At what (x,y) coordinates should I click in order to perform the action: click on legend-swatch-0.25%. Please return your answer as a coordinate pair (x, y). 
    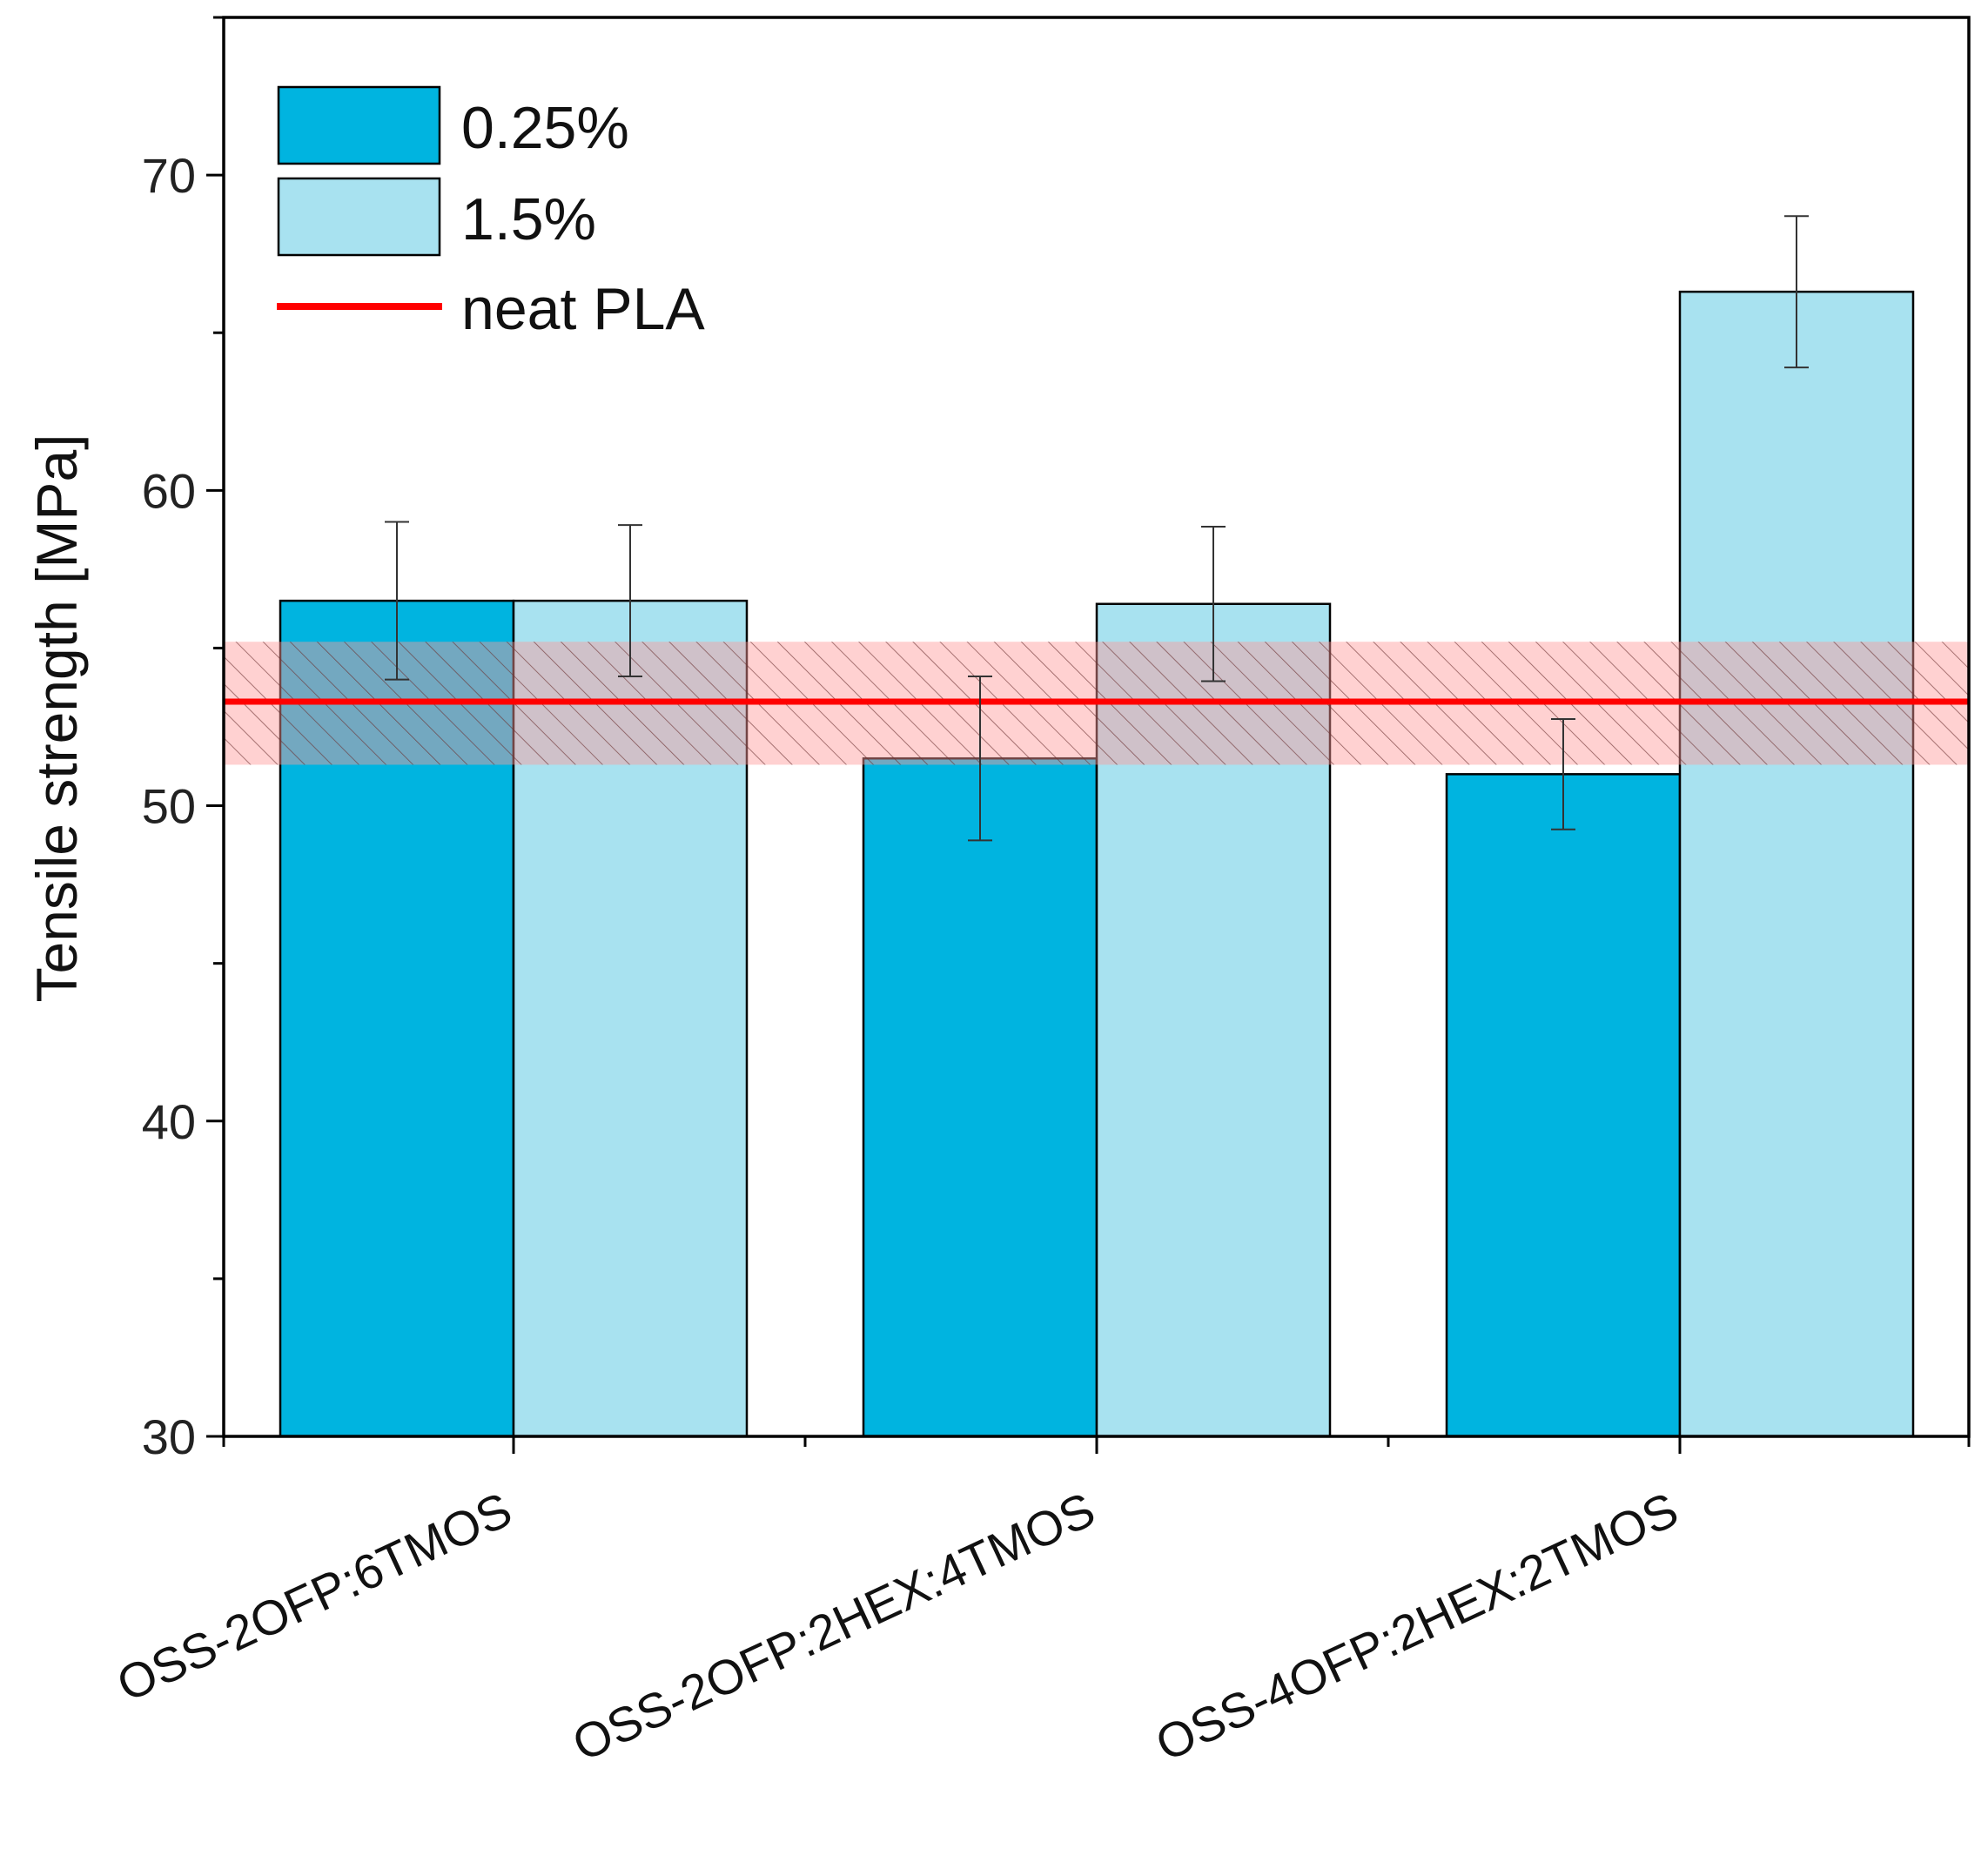
    Looking at the image, I should click on (359, 125).